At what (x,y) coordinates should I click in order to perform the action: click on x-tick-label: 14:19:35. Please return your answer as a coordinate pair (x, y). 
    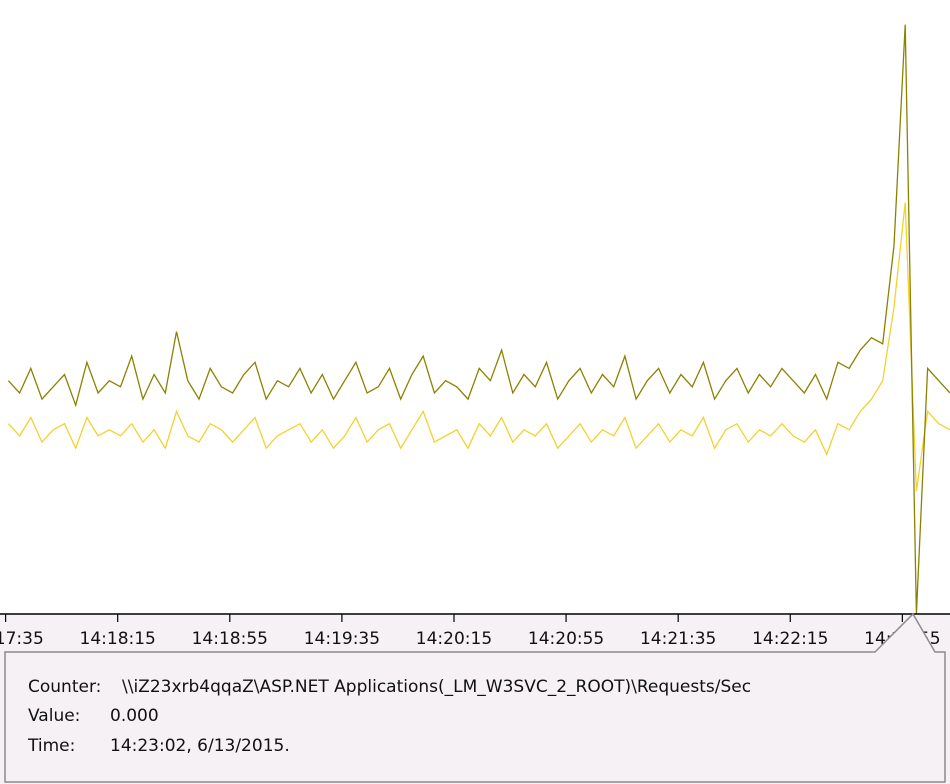
    Looking at the image, I should click on (342, 639).